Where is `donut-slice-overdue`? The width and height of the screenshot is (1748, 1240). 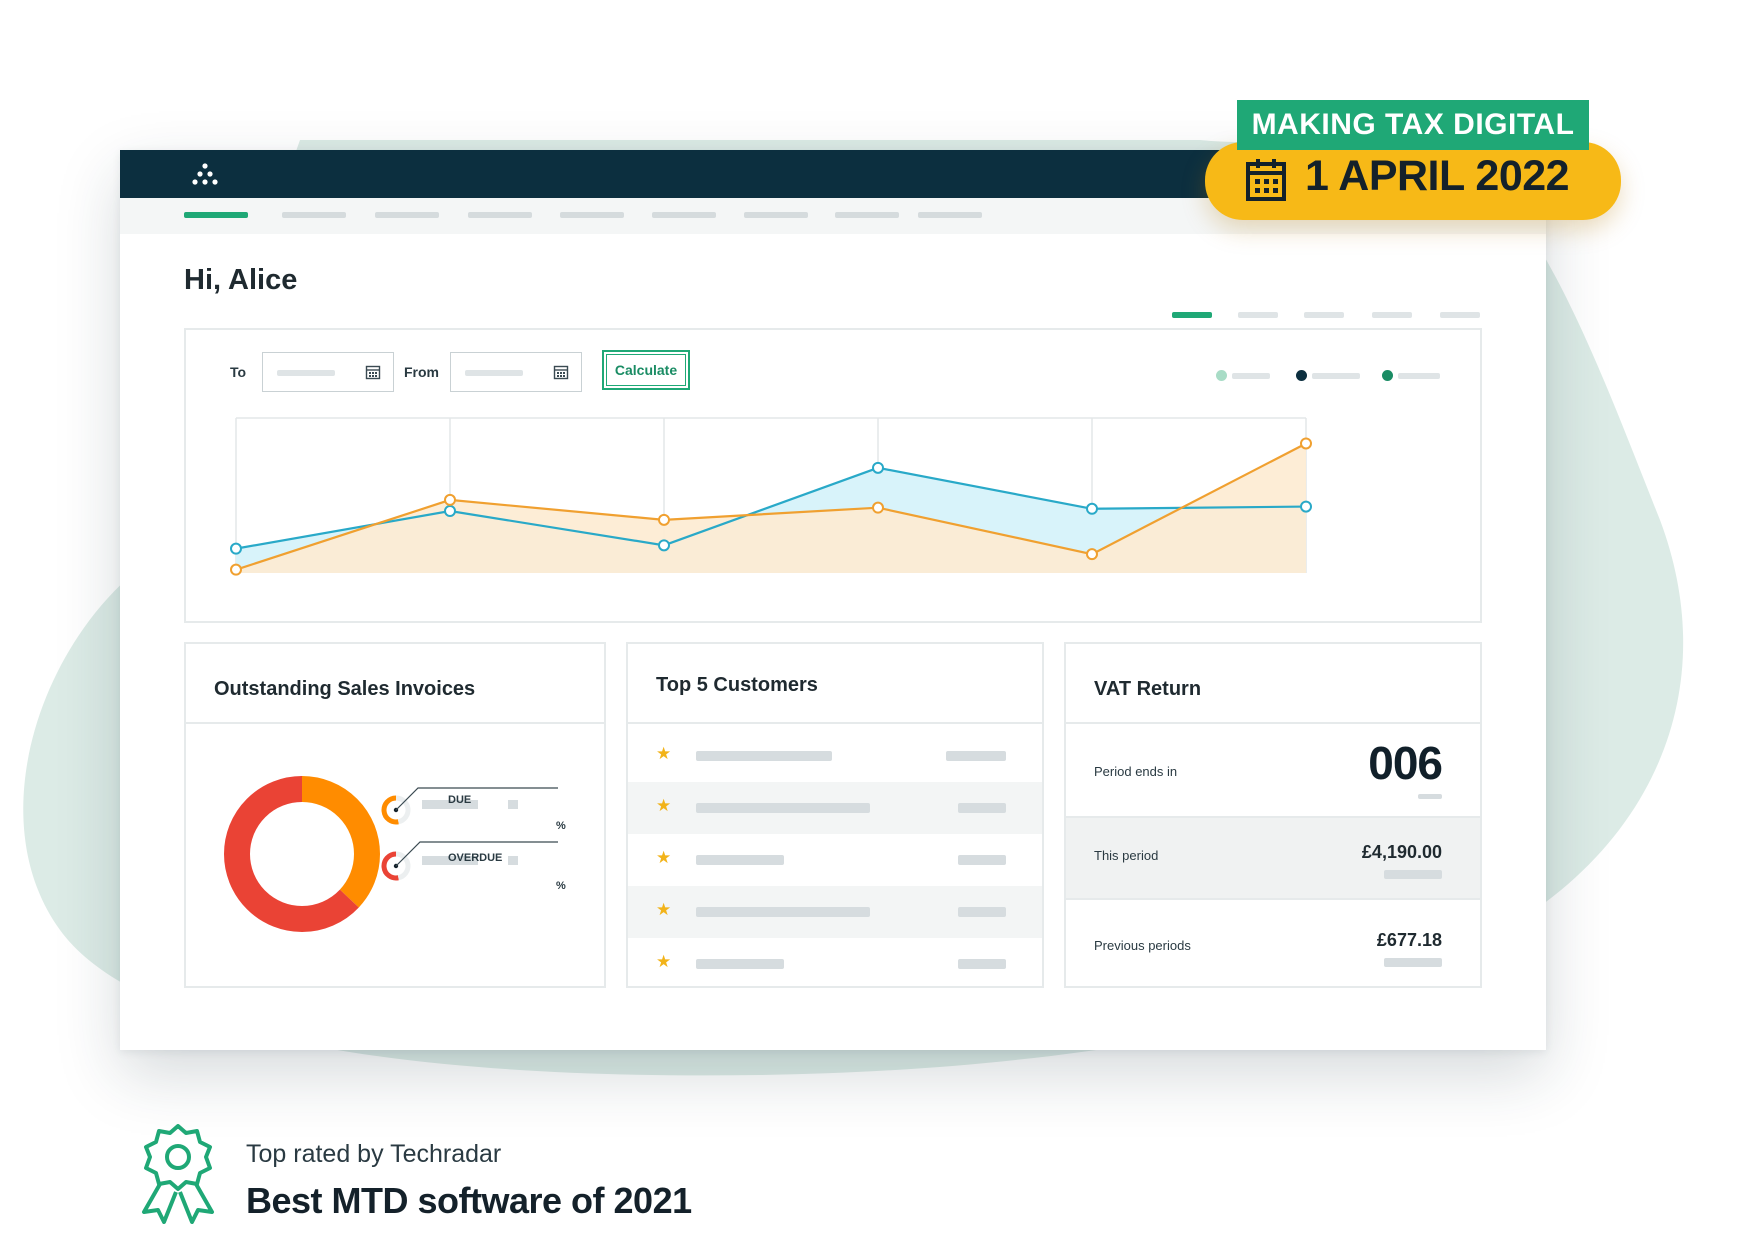
donut-slice-overdue is located at coordinates (302, 854).